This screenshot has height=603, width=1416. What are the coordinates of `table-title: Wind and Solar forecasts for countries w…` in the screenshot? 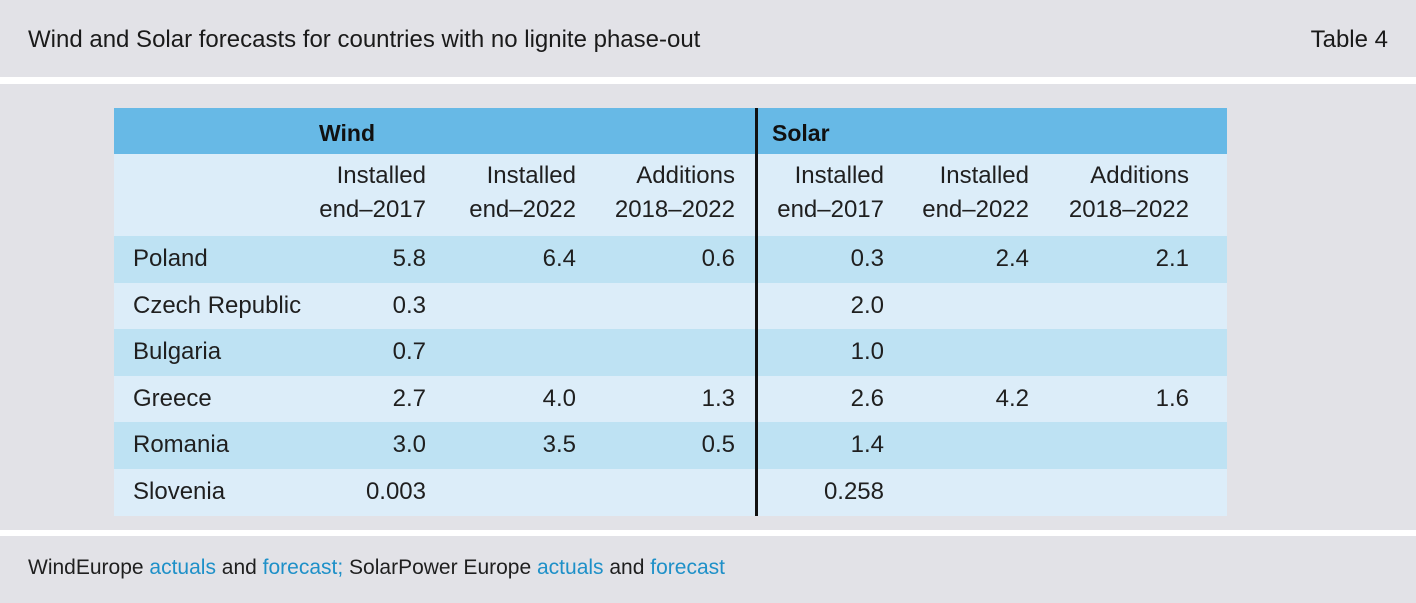 It's located at (364, 39).